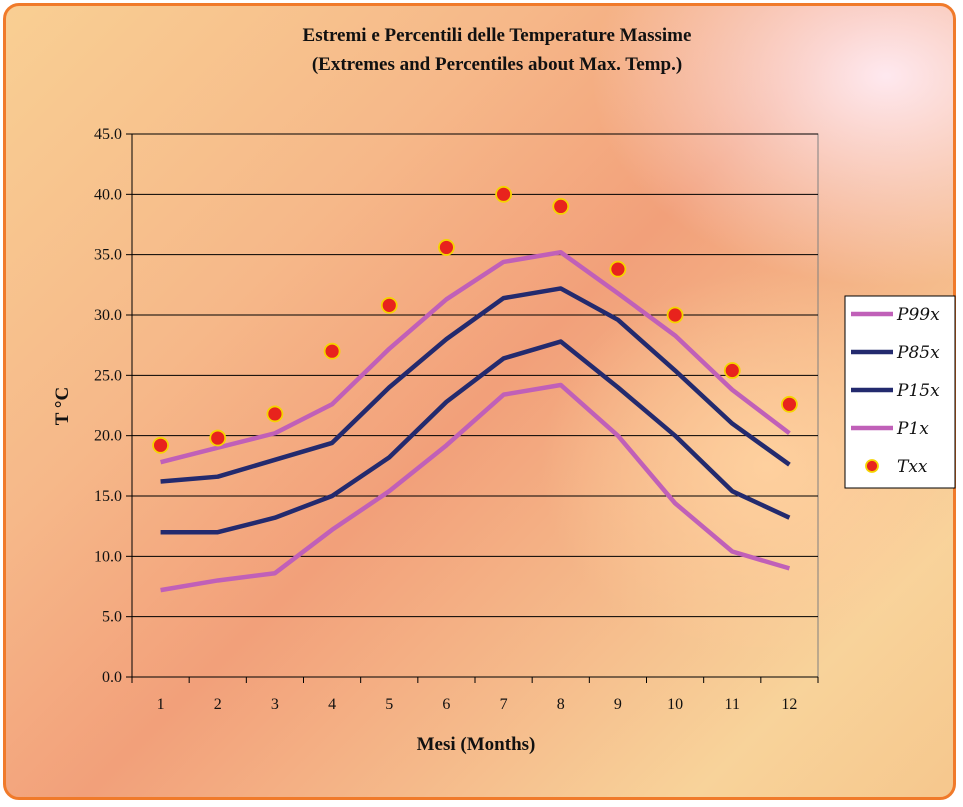  What do you see at coordinates (561, 704) in the screenshot?
I see `x-tick-label: 8` at bounding box center [561, 704].